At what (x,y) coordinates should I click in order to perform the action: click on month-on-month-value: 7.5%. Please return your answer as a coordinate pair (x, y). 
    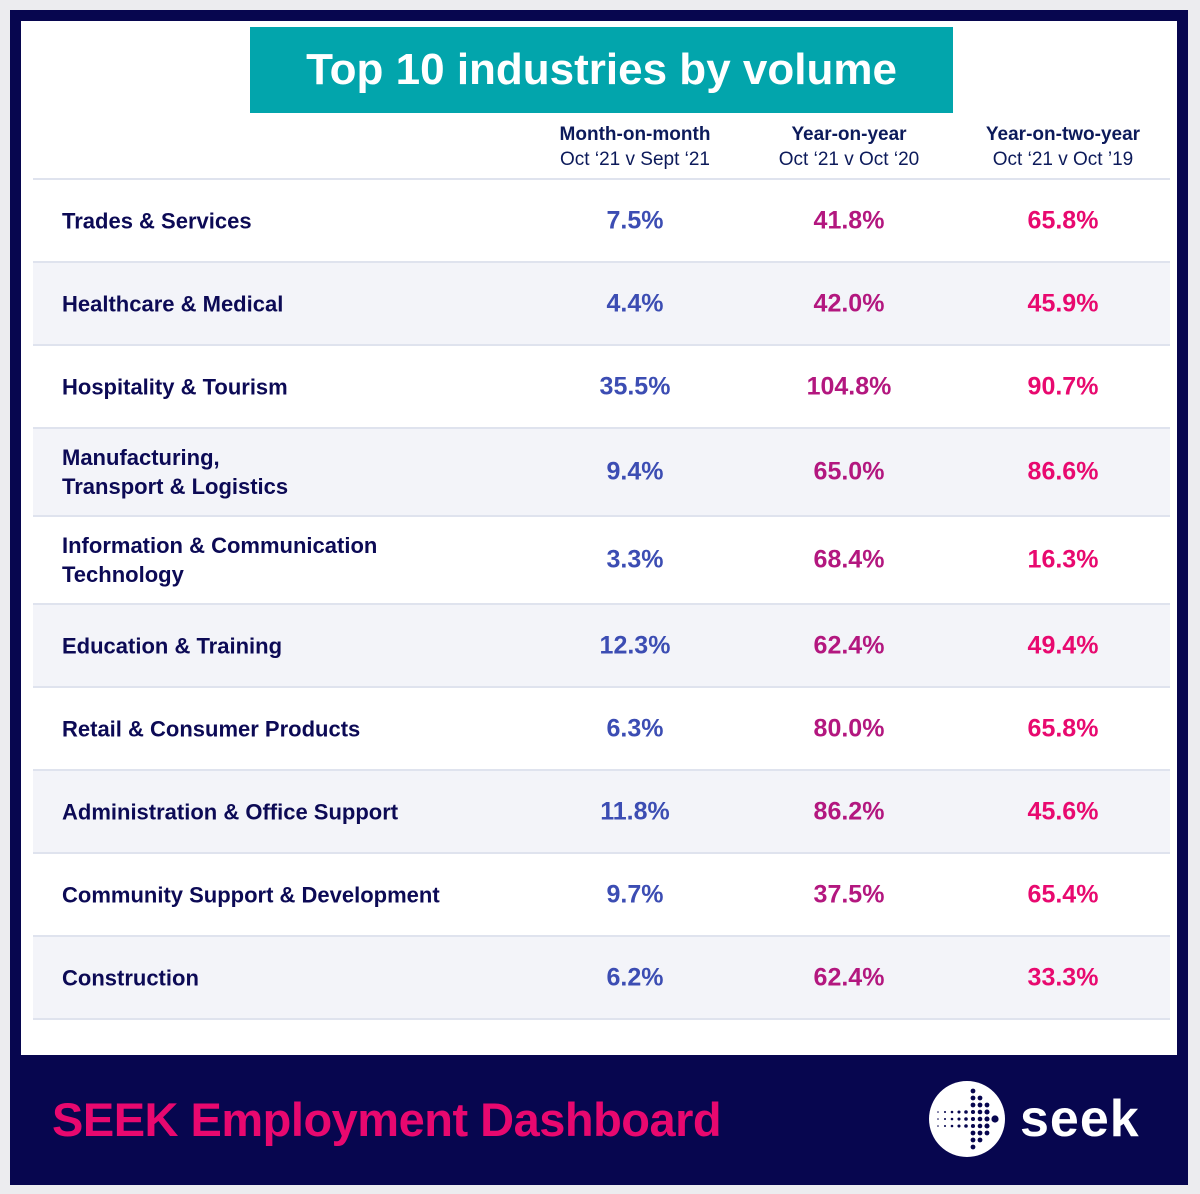
    Looking at the image, I should click on (635, 220).